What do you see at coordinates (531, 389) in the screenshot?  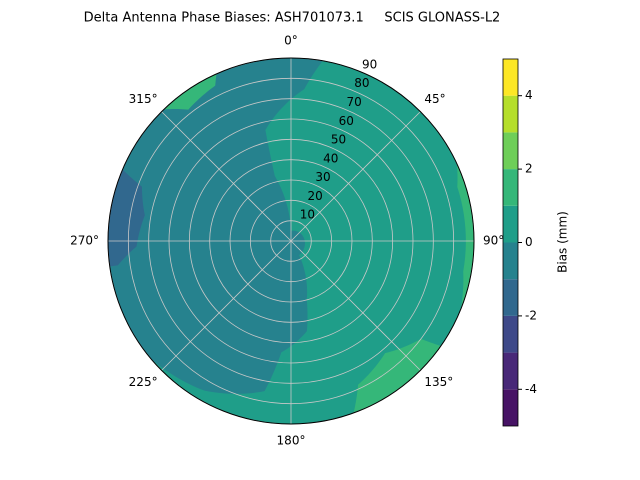 I see `colorbar-tick-label: -4` at bounding box center [531, 389].